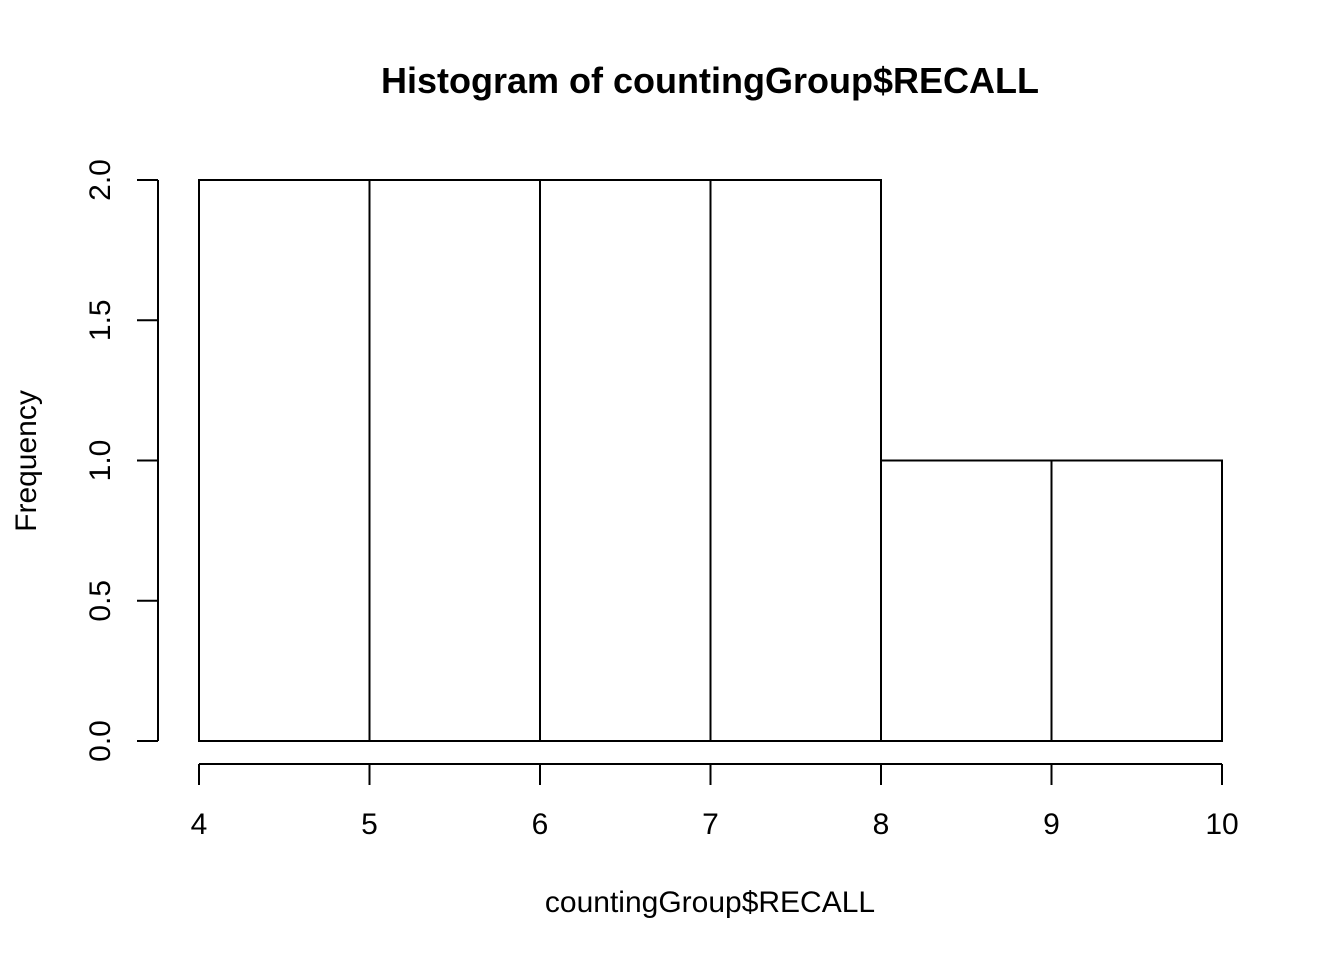  I want to click on x-tick-label-5: 9, so click(1051, 824).